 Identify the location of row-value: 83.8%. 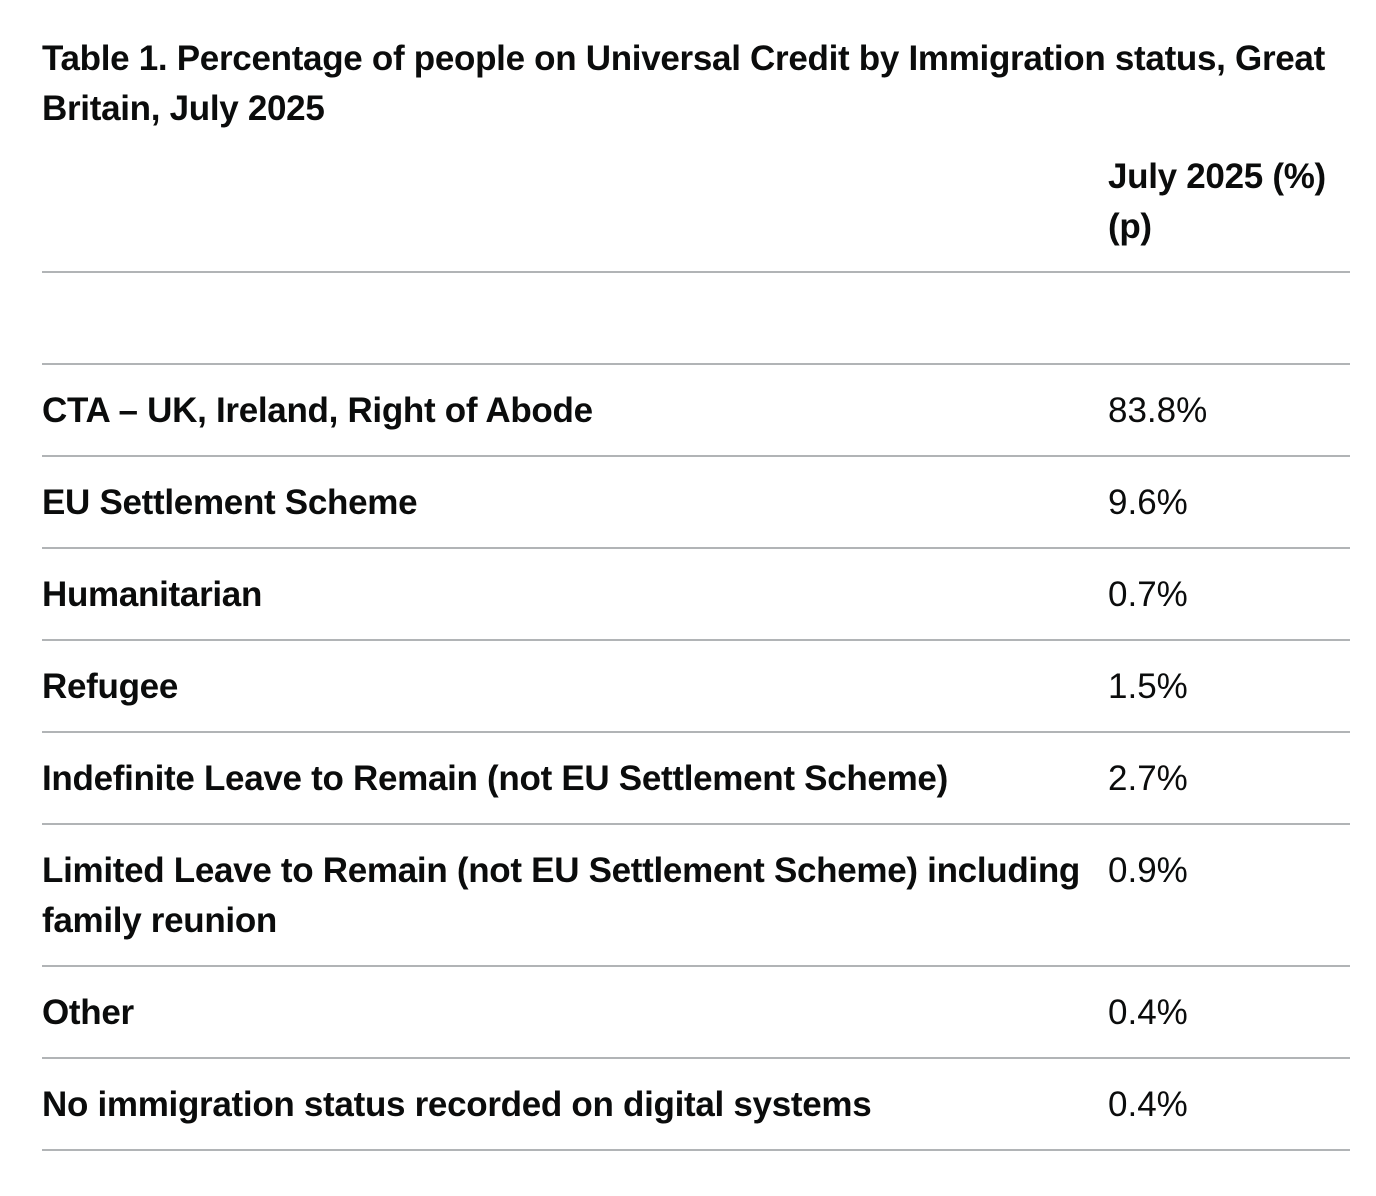
(1229, 410).